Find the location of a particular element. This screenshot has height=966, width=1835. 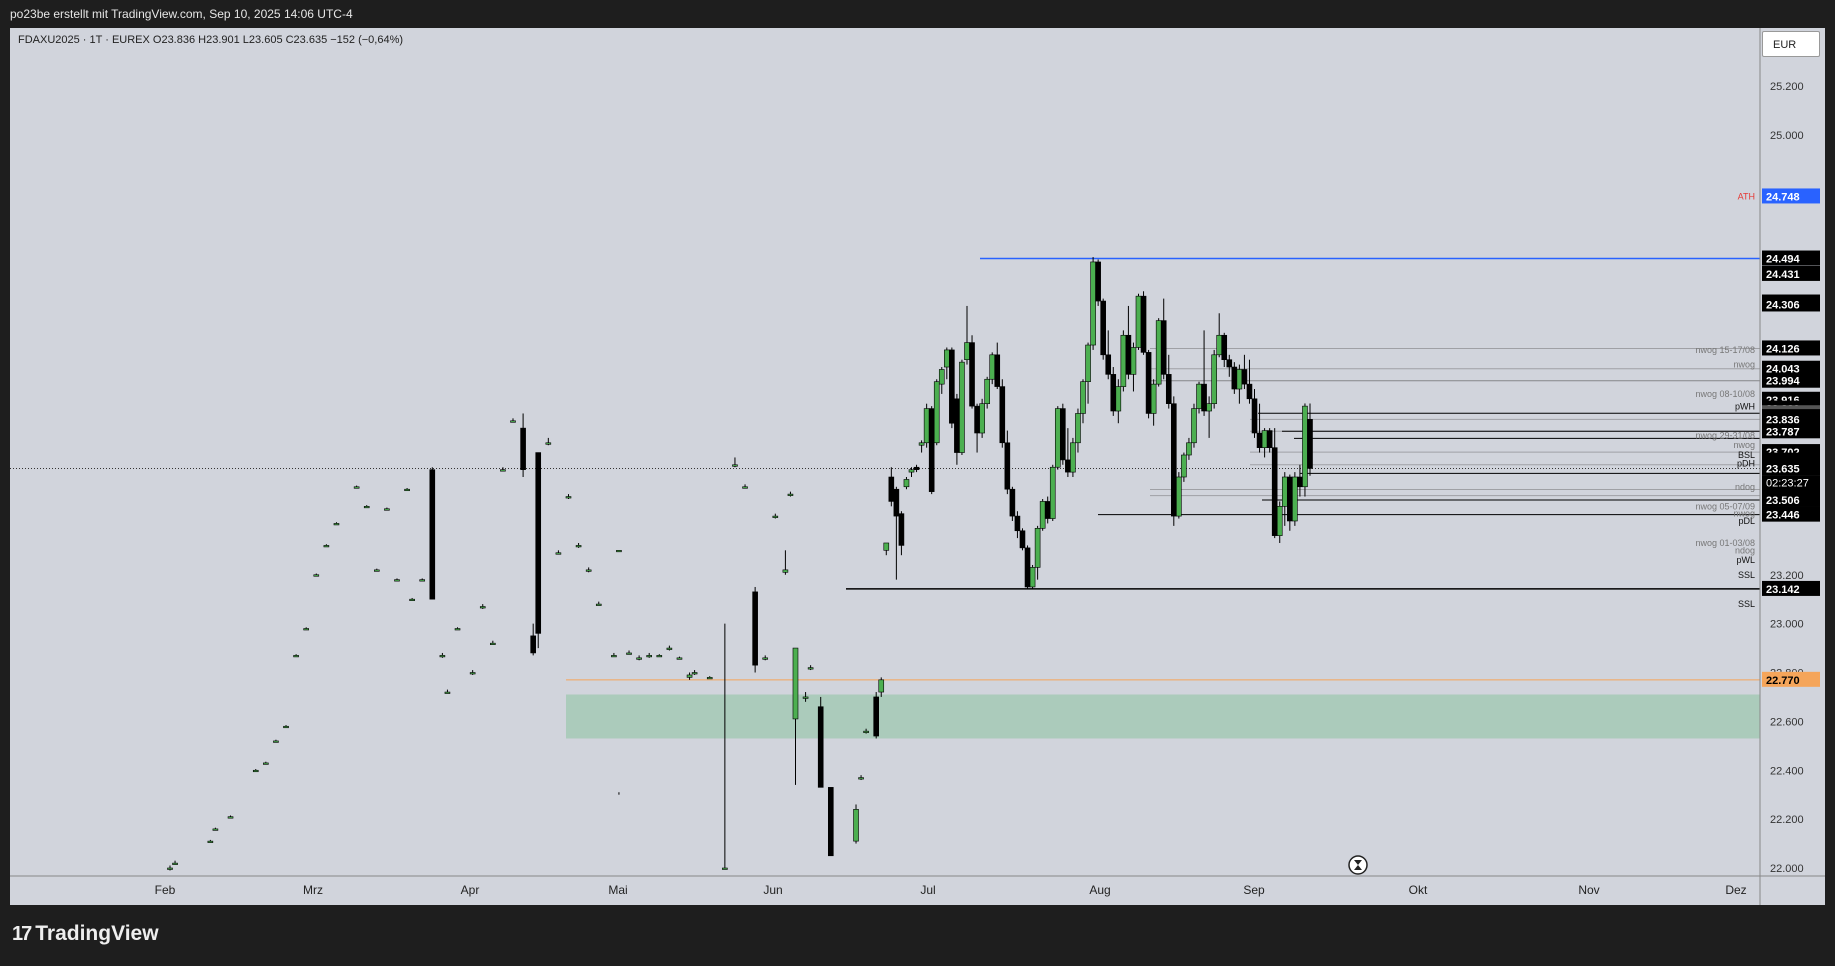

y-tick-label: 23.000 is located at coordinates (1787, 625).